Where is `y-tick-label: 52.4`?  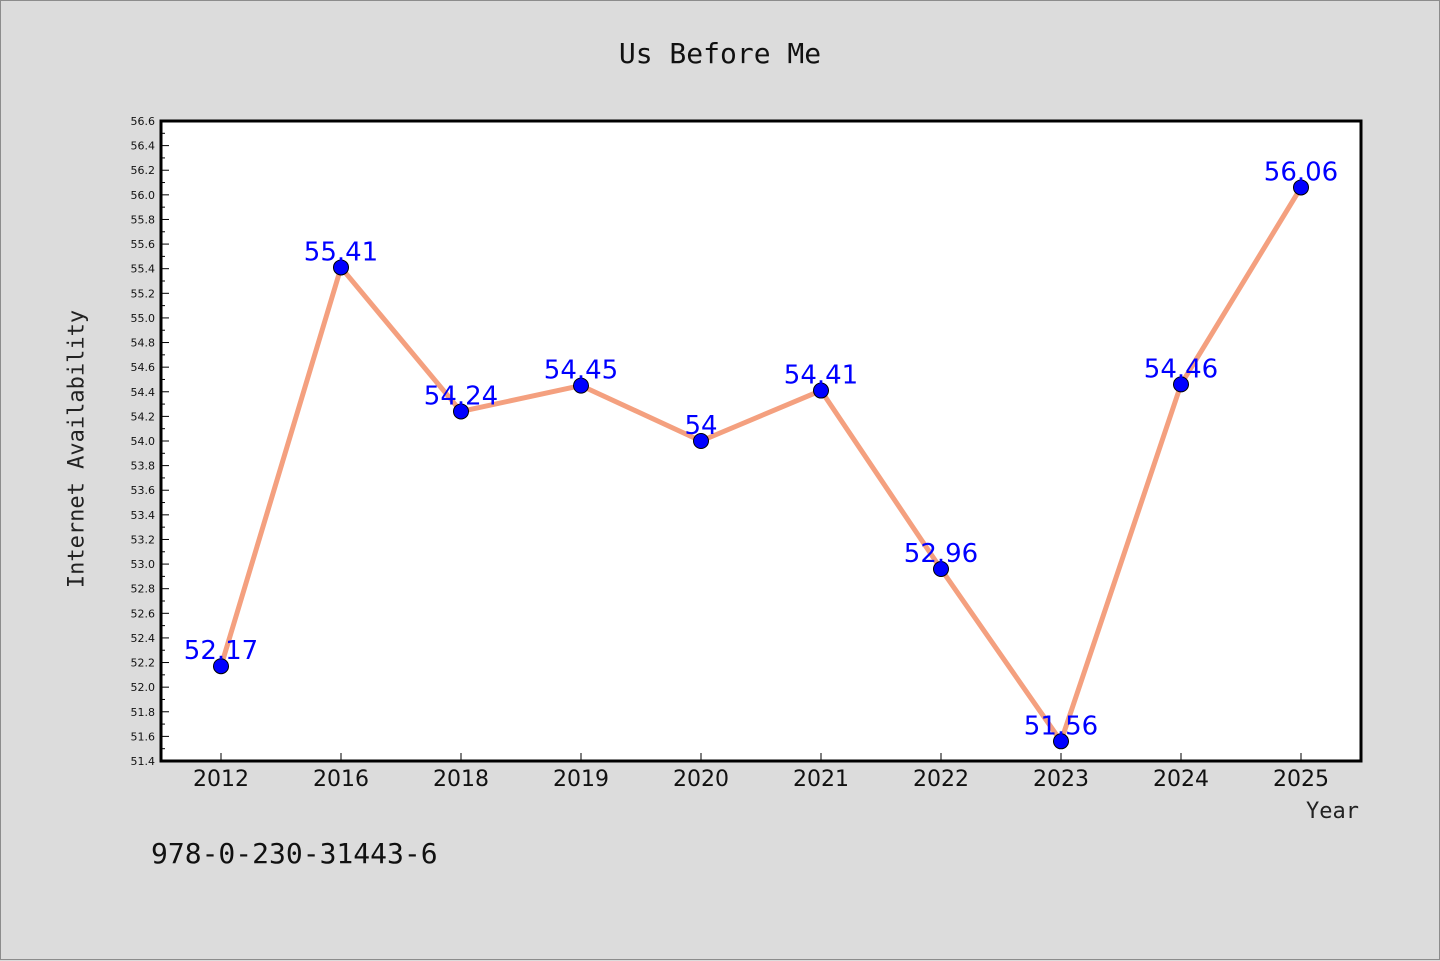
y-tick-label: 52.4 is located at coordinates (143, 638).